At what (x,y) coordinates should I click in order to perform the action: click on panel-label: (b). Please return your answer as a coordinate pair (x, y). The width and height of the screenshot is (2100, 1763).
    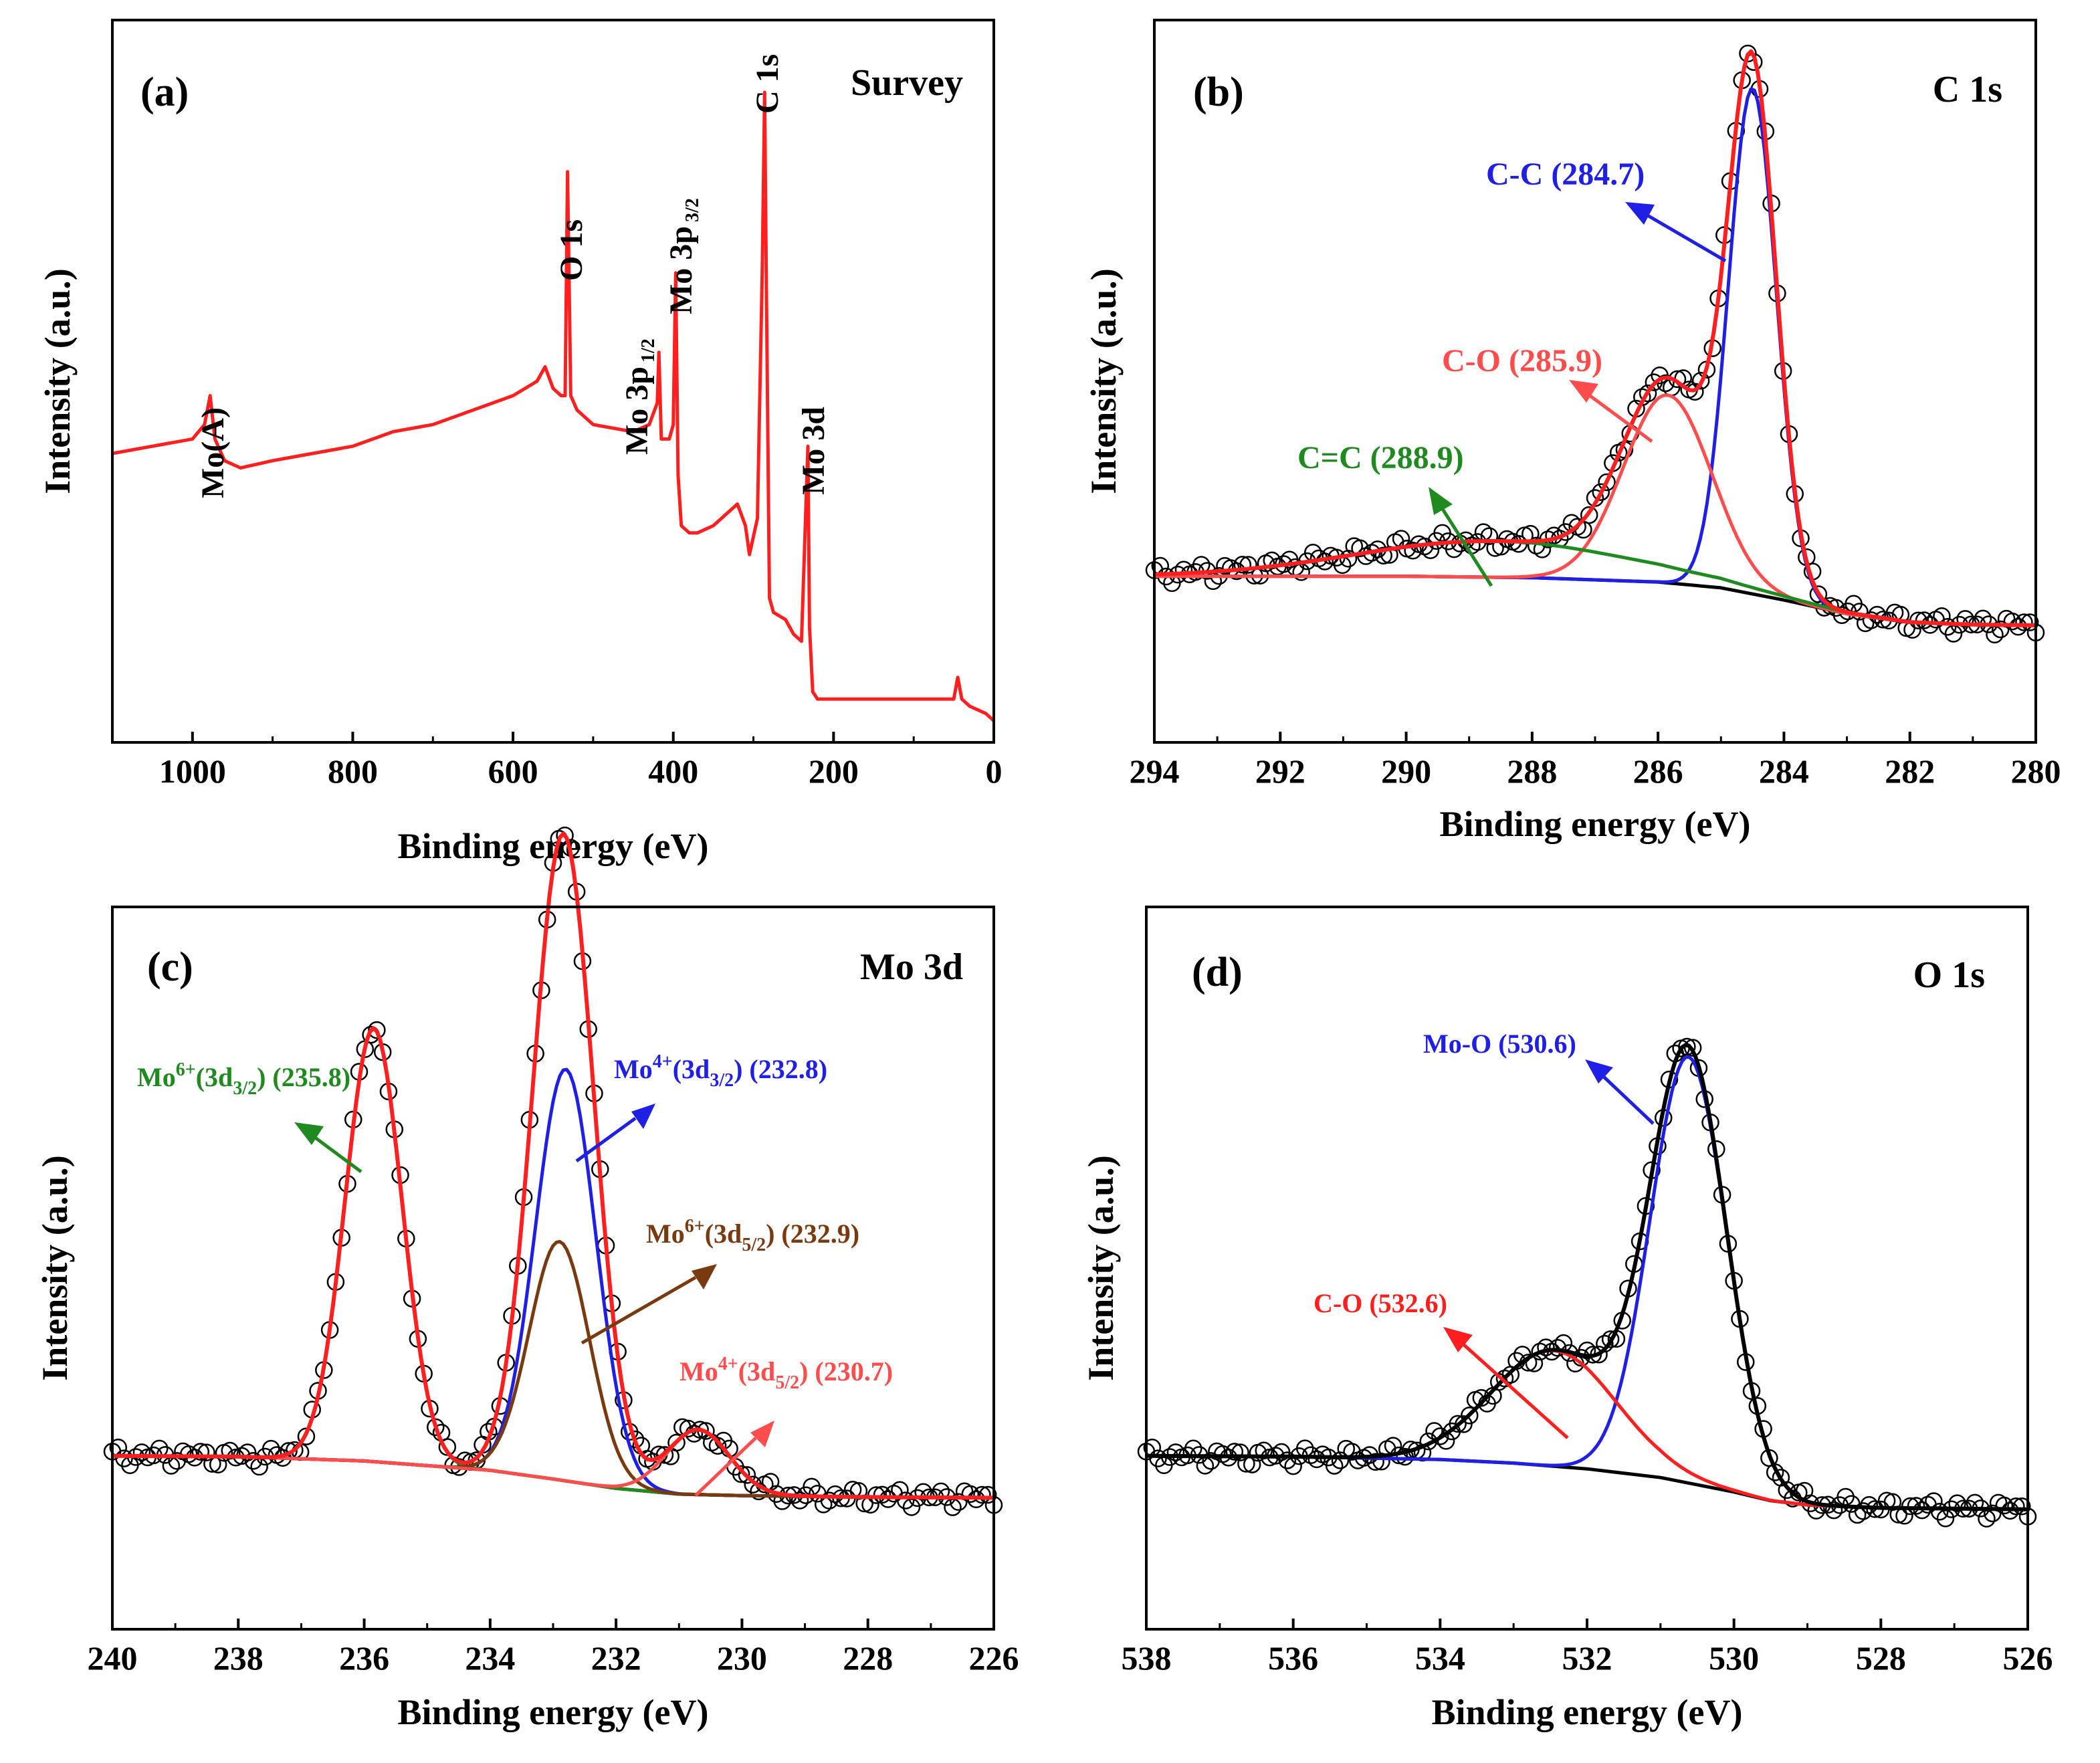
    Looking at the image, I should click on (1218, 93).